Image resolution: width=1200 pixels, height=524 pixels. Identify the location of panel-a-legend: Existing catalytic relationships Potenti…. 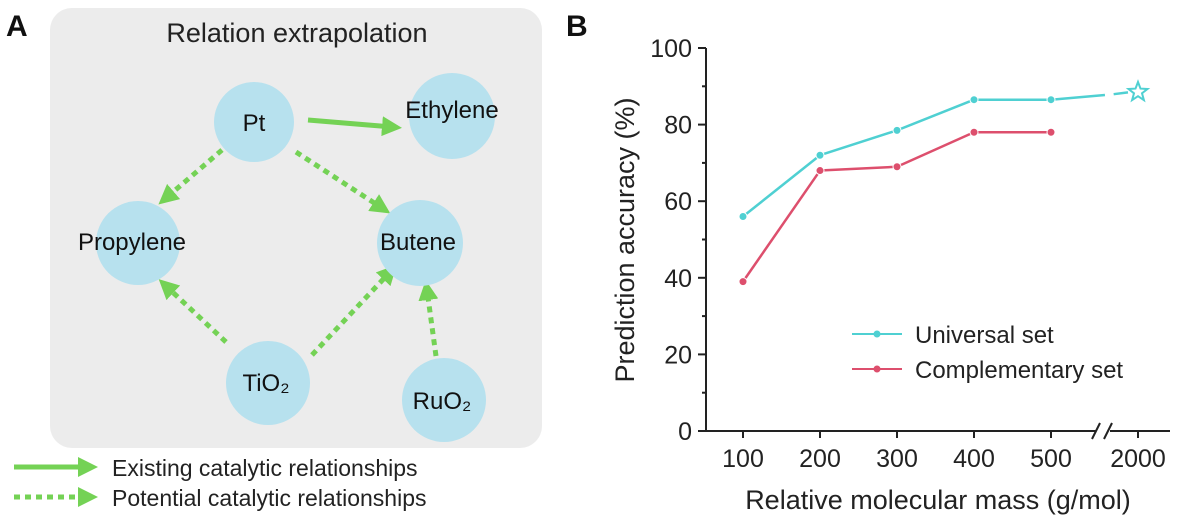
(220, 483).